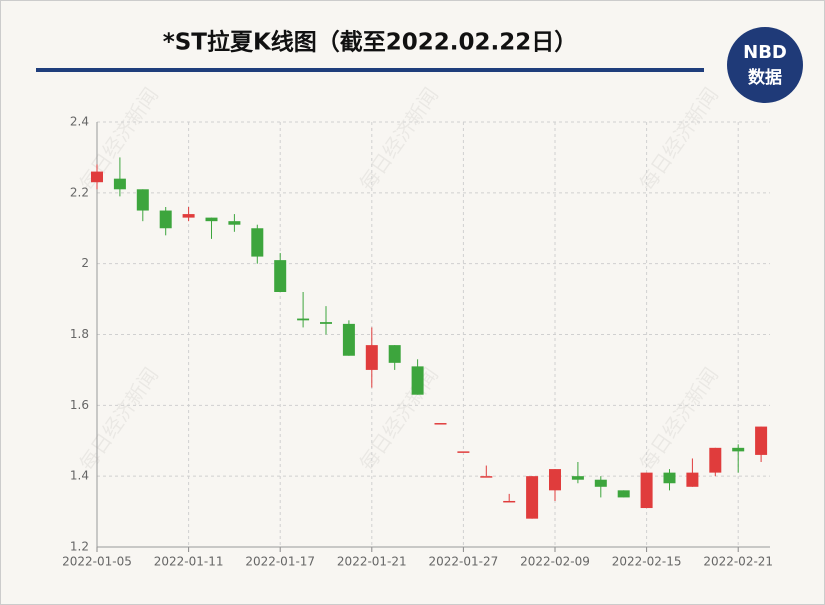  Describe the element at coordinates (189, 562) in the screenshot. I see `x-tick-label: 2022-01-11` at that location.